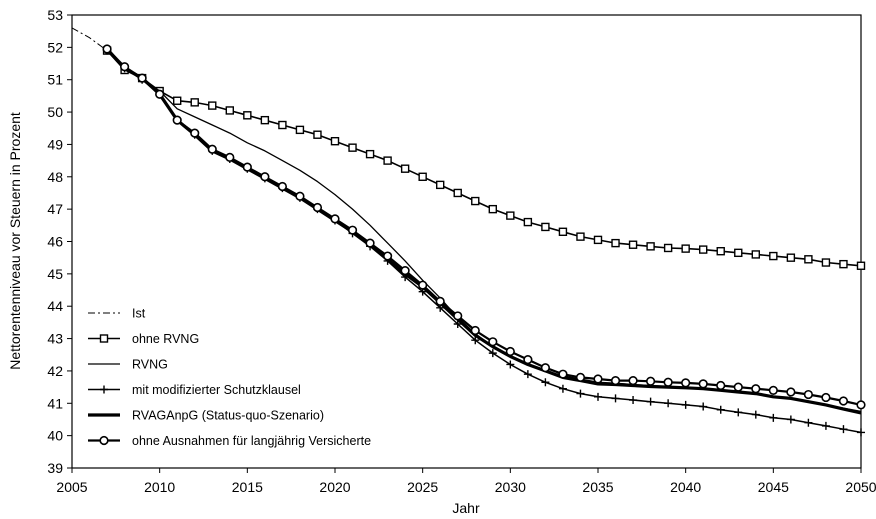 The width and height of the screenshot is (876, 519). I want to click on x-axis-label: Jahr, so click(466, 508).